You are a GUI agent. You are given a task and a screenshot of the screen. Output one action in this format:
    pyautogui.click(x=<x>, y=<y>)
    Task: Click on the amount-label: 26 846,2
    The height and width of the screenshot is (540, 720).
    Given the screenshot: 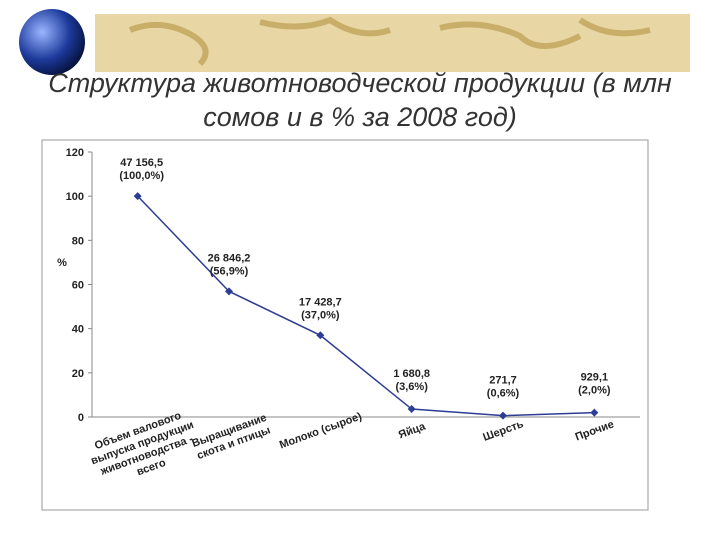 What is the action you would take?
    pyautogui.click(x=229, y=258)
    